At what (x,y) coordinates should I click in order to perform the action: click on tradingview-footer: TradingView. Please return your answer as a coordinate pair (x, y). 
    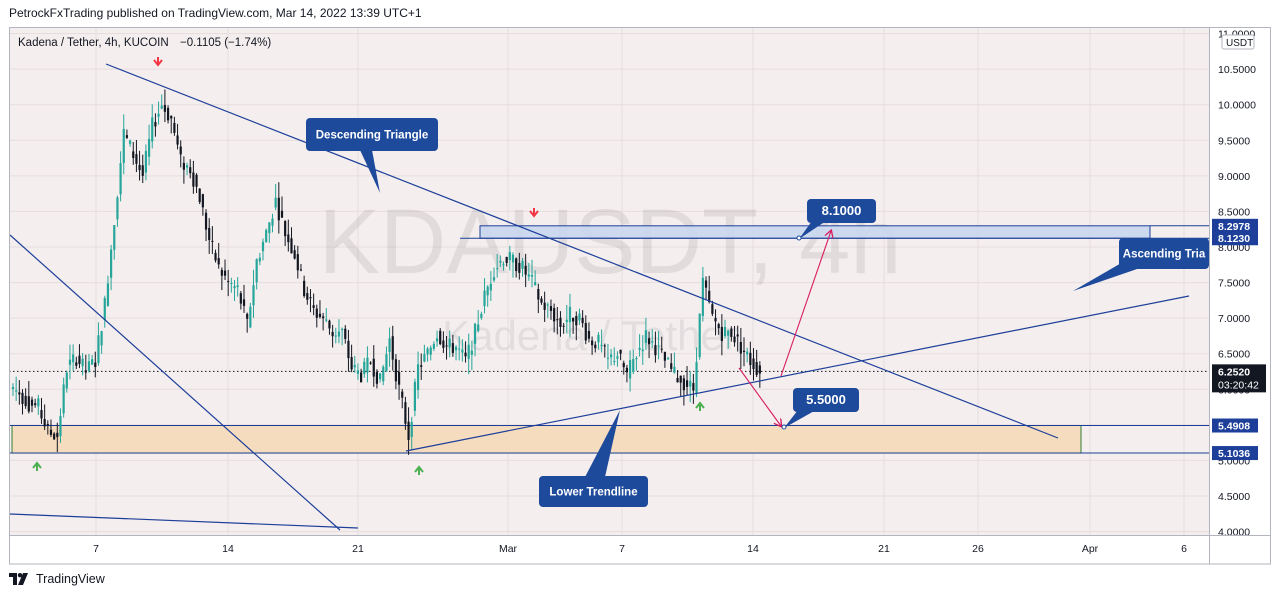
    Looking at the image, I should click on (57, 579).